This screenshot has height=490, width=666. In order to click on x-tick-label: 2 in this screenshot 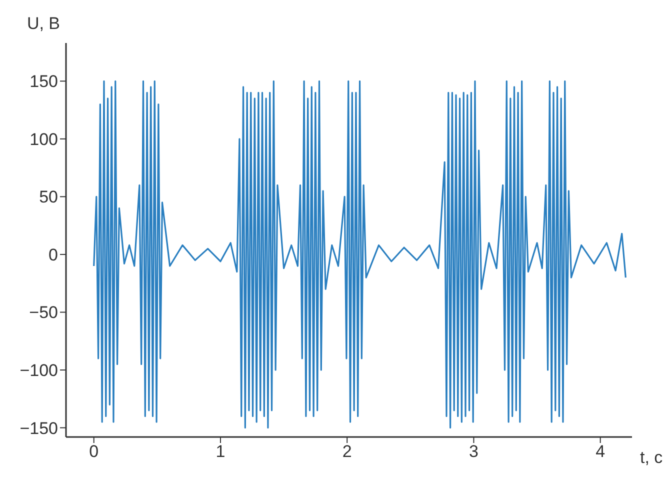, I will do `click(347, 452)`.